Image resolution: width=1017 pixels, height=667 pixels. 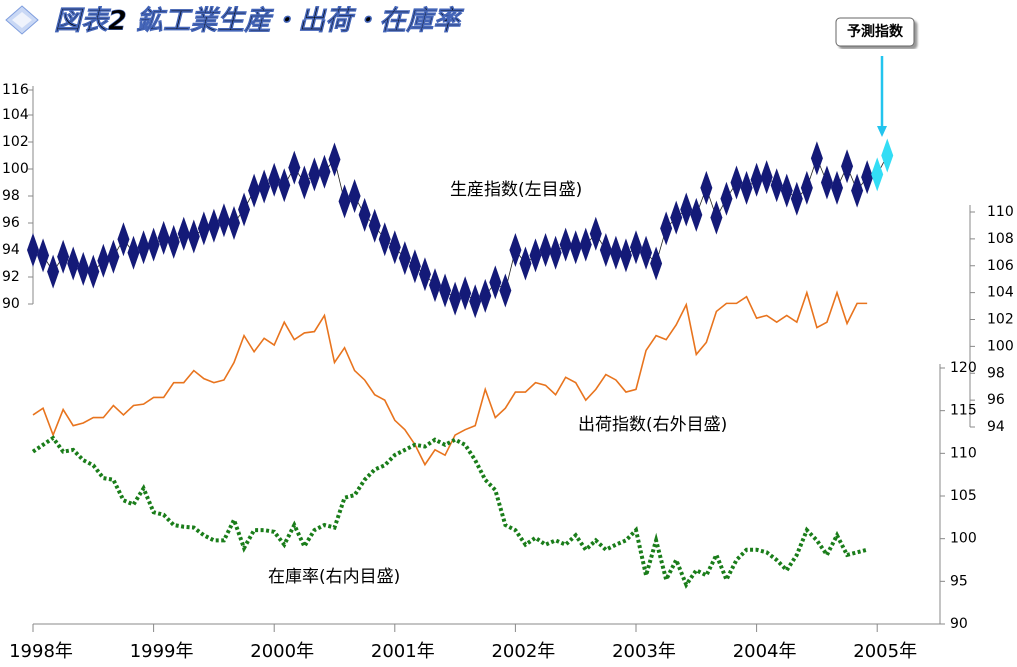 What do you see at coordinates (334, 577) in the screenshot?
I see `series-label: 在庫率(右内目盛)` at bounding box center [334, 577].